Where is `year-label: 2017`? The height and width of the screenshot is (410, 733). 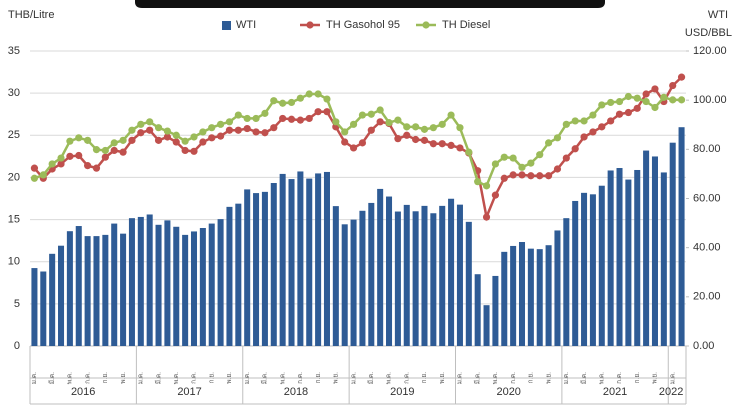
year-label: 2017 is located at coordinates (189, 392).